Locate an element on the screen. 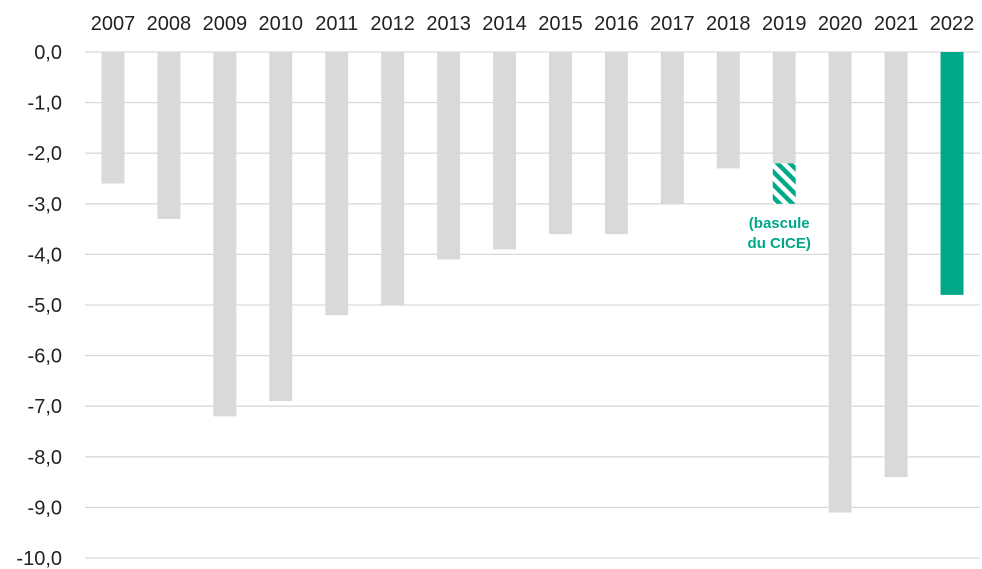 This screenshot has height=569, width=982. bar-2015 is located at coordinates (560, 143).